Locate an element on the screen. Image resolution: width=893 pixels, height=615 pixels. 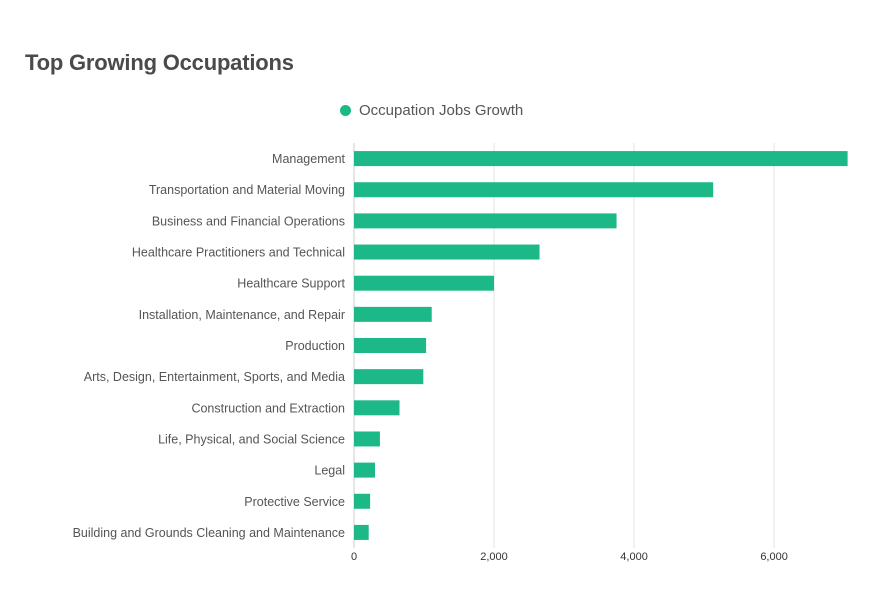
category-label: Protective Service is located at coordinates (294, 502).